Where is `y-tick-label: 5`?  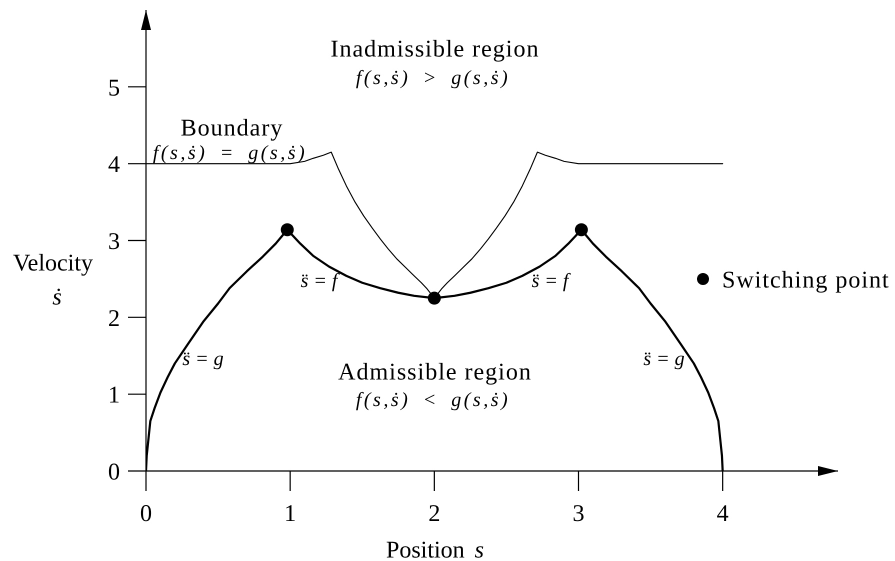 y-tick-label: 5 is located at coordinates (114, 88).